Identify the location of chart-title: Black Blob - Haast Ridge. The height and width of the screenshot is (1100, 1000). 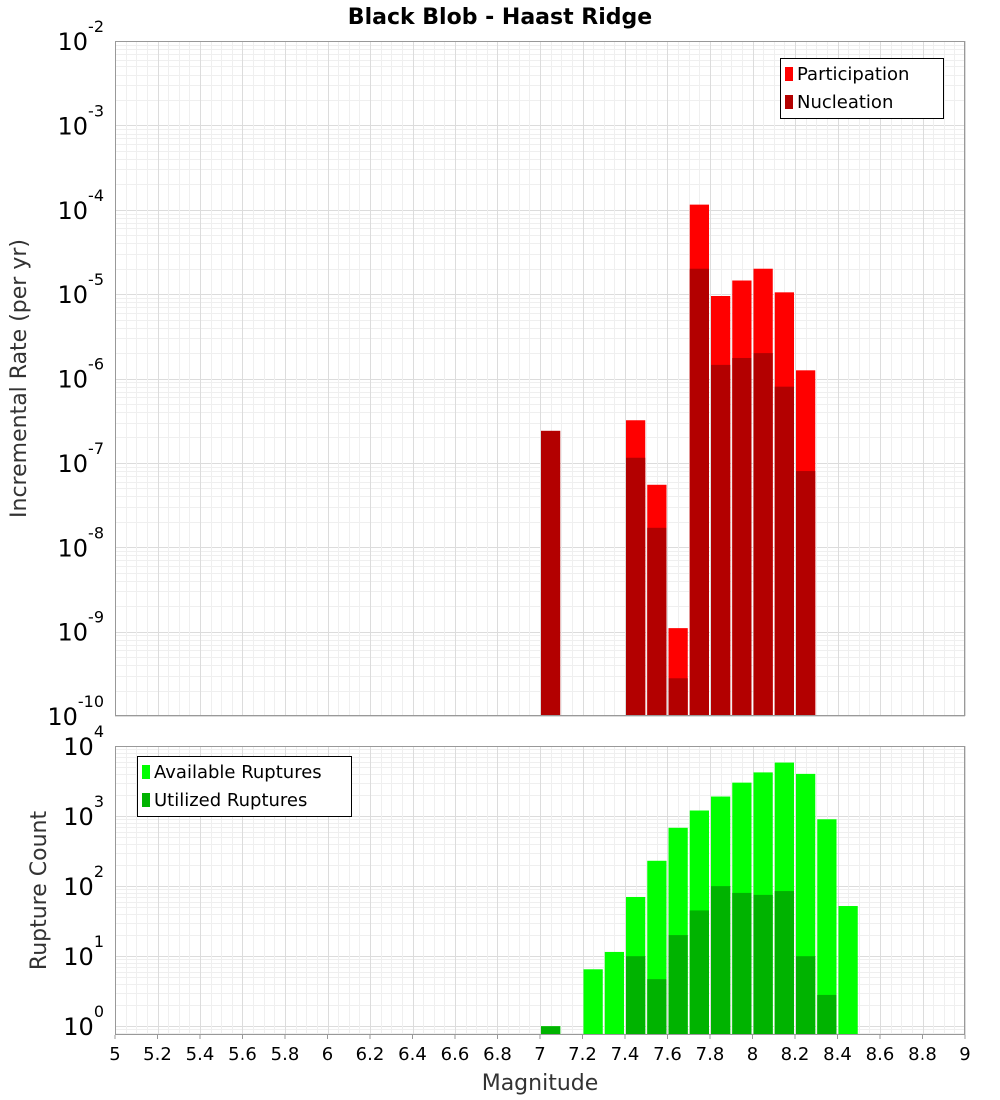
(500, 17).